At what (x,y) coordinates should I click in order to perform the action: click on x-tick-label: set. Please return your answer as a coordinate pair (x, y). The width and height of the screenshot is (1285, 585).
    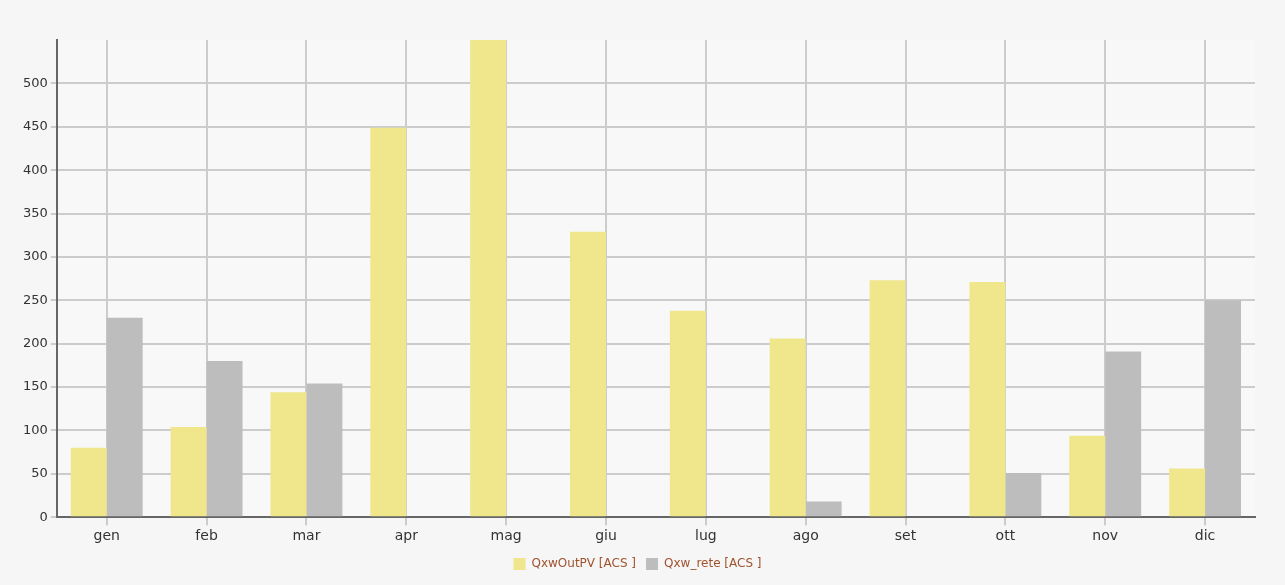
    Looking at the image, I should click on (905, 535).